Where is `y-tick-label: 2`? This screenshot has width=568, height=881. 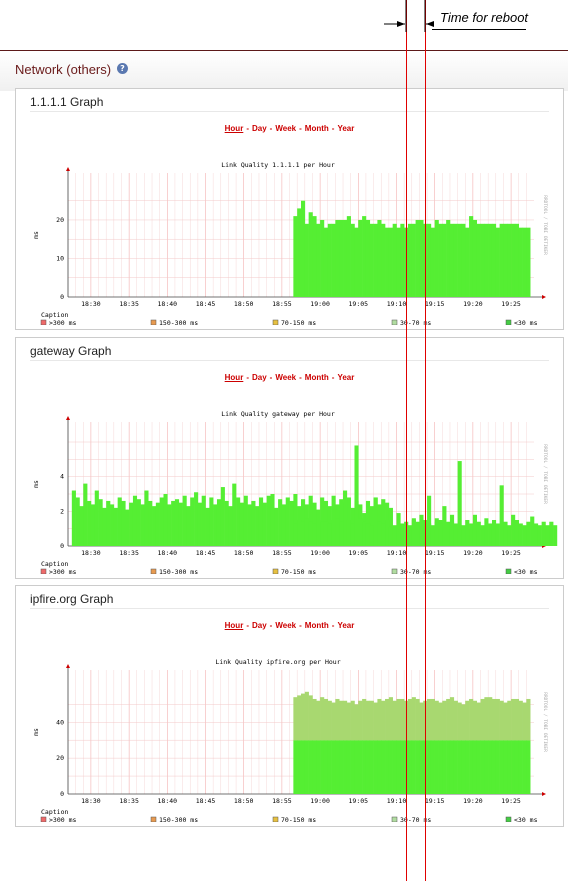 y-tick-label: 2 is located at coordinates (62, 511).